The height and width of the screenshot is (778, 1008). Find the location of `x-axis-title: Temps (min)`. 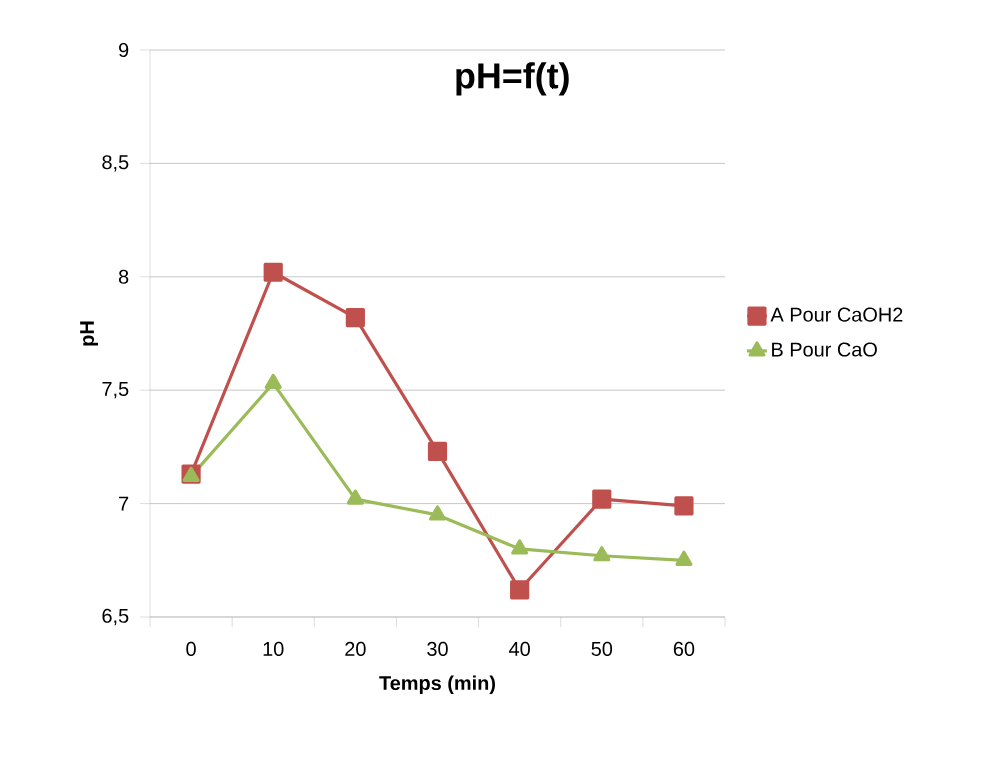

x-axis-title: Temps (min) is located at coordinates (437, 685).